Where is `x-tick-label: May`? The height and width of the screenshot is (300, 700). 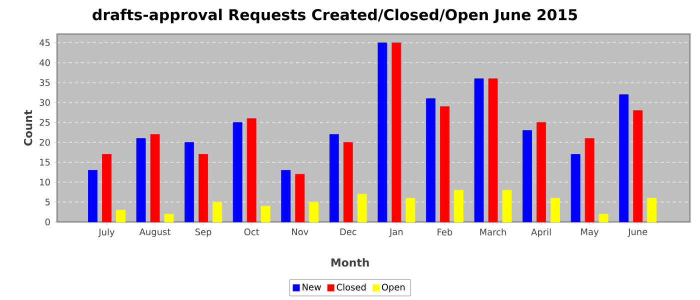 x-tick-label: May is located at coordinates (590, 232).